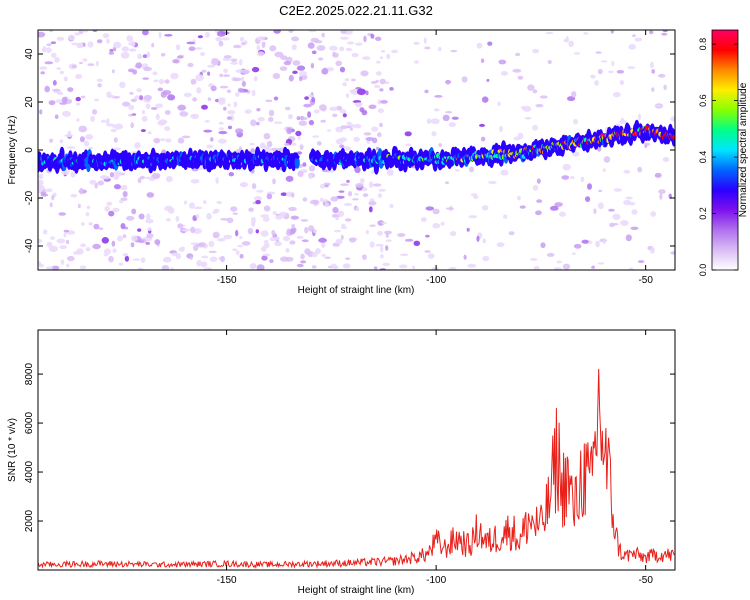  What do you see at coordinates (436, 280) in the screenshot?
I see `spectrogram-x-tick-label: -100` at bounding box center [436, 280].